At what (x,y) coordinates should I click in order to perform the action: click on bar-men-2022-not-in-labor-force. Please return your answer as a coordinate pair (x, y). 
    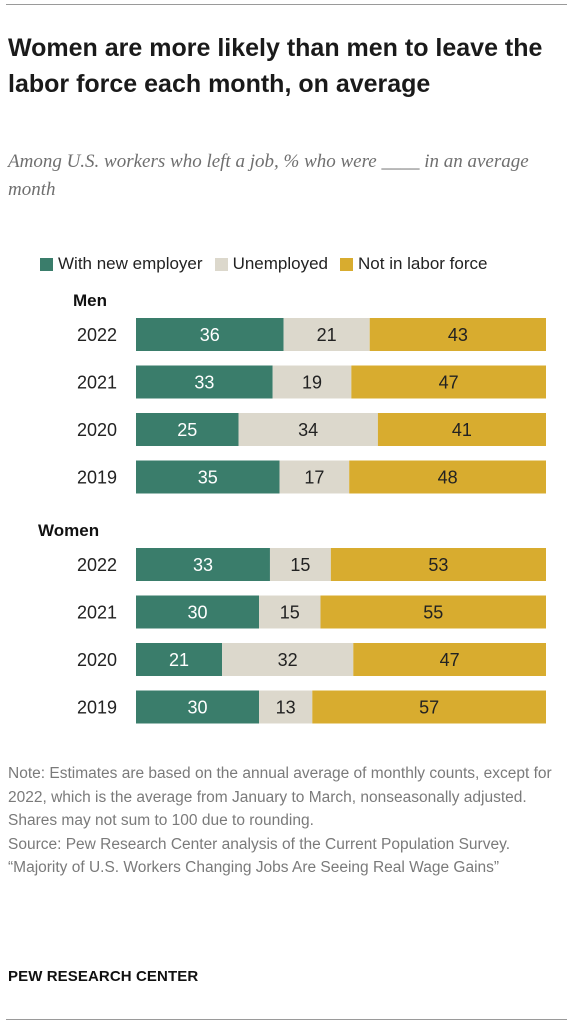
    Looking at the image, I should click on (457, 334).